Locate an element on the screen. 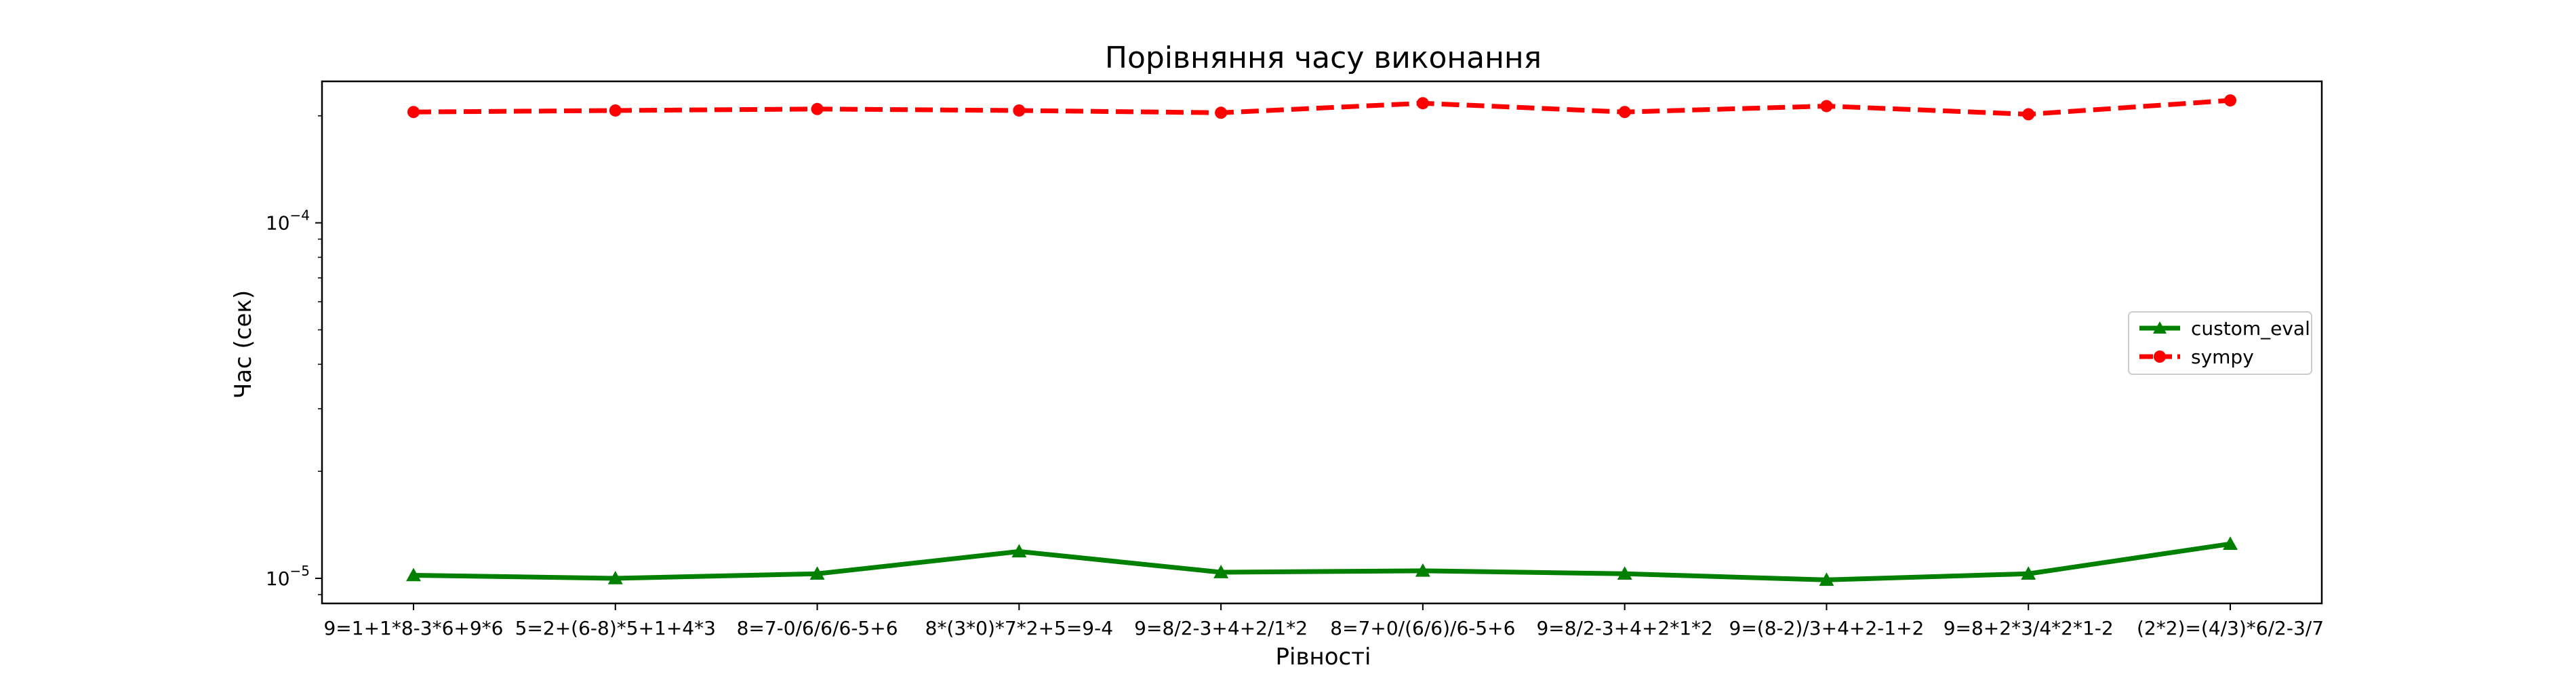 The height and width of the screenshot is (678, 2576). legend-label-custom_eval: custom_eval is located at coordinates (2250, 328).